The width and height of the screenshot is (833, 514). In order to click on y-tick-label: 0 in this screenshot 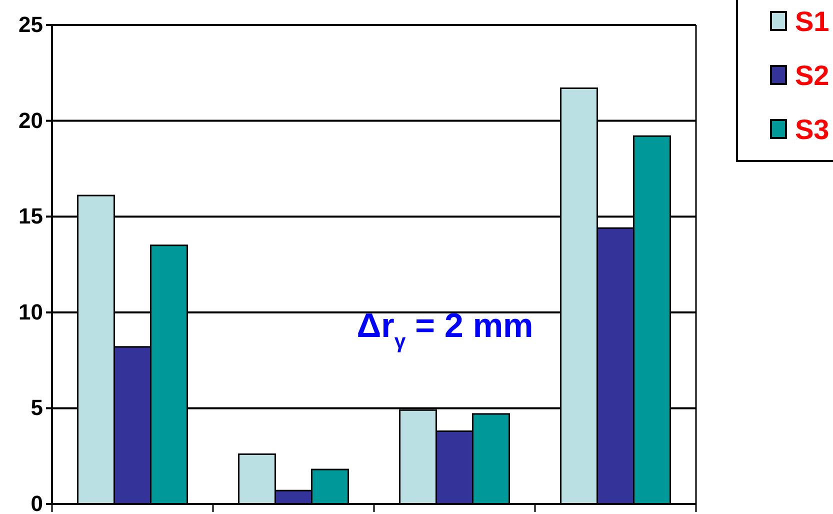, I will do `click(36, 502)`.